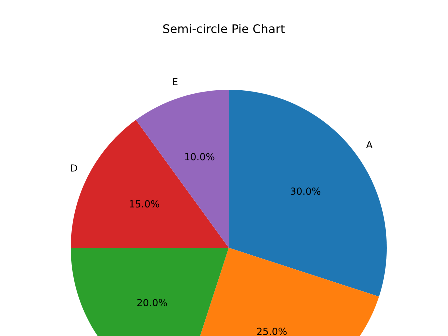  I want to click on chart-title: Semi-circle Pie Chart, so click(224, 29).